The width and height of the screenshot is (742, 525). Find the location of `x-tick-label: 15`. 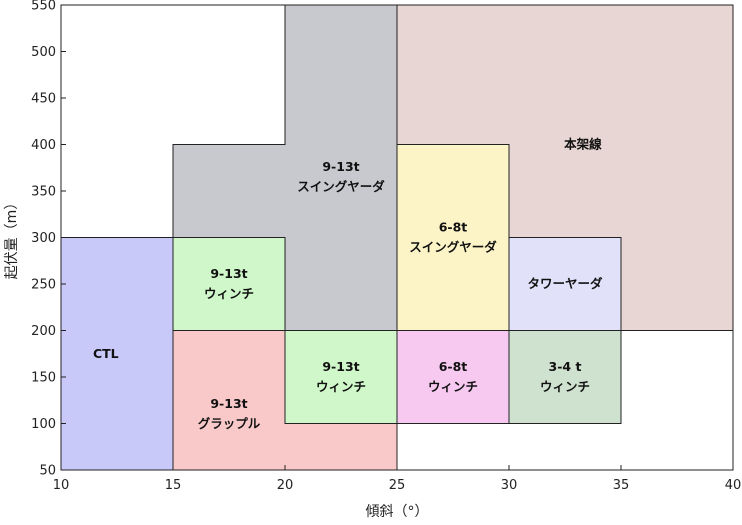

x-tick-label: 15 is located at coordinates (173, 485).